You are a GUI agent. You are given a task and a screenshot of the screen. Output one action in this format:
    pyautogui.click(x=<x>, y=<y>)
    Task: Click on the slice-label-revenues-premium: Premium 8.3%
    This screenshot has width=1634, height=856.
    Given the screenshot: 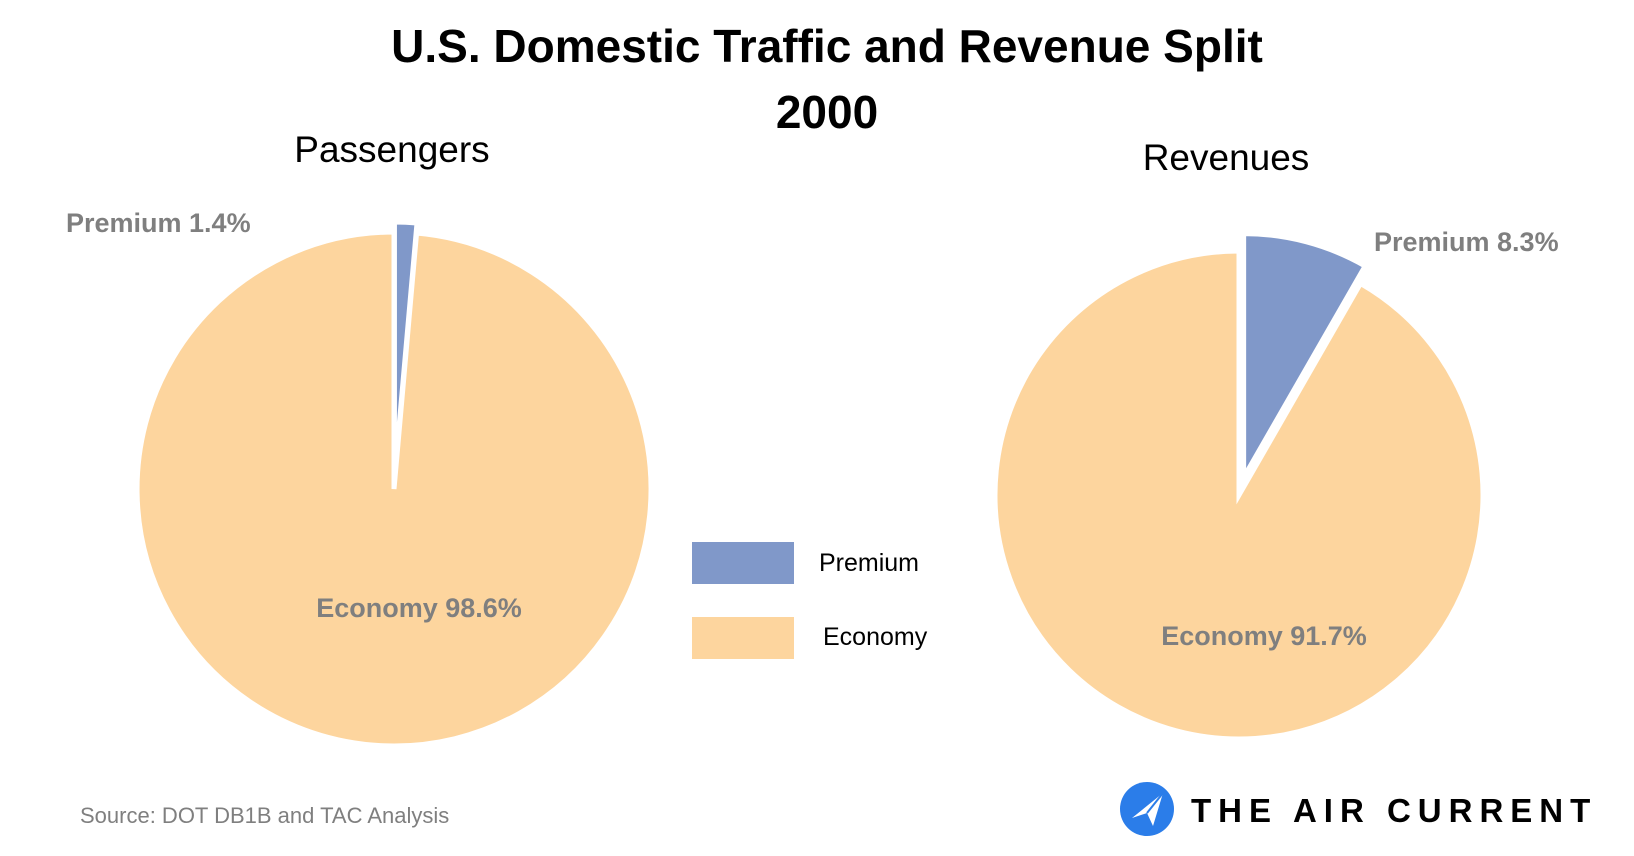 What is the action you would take?
    pyautogui.click(x=1466, y=242)
    